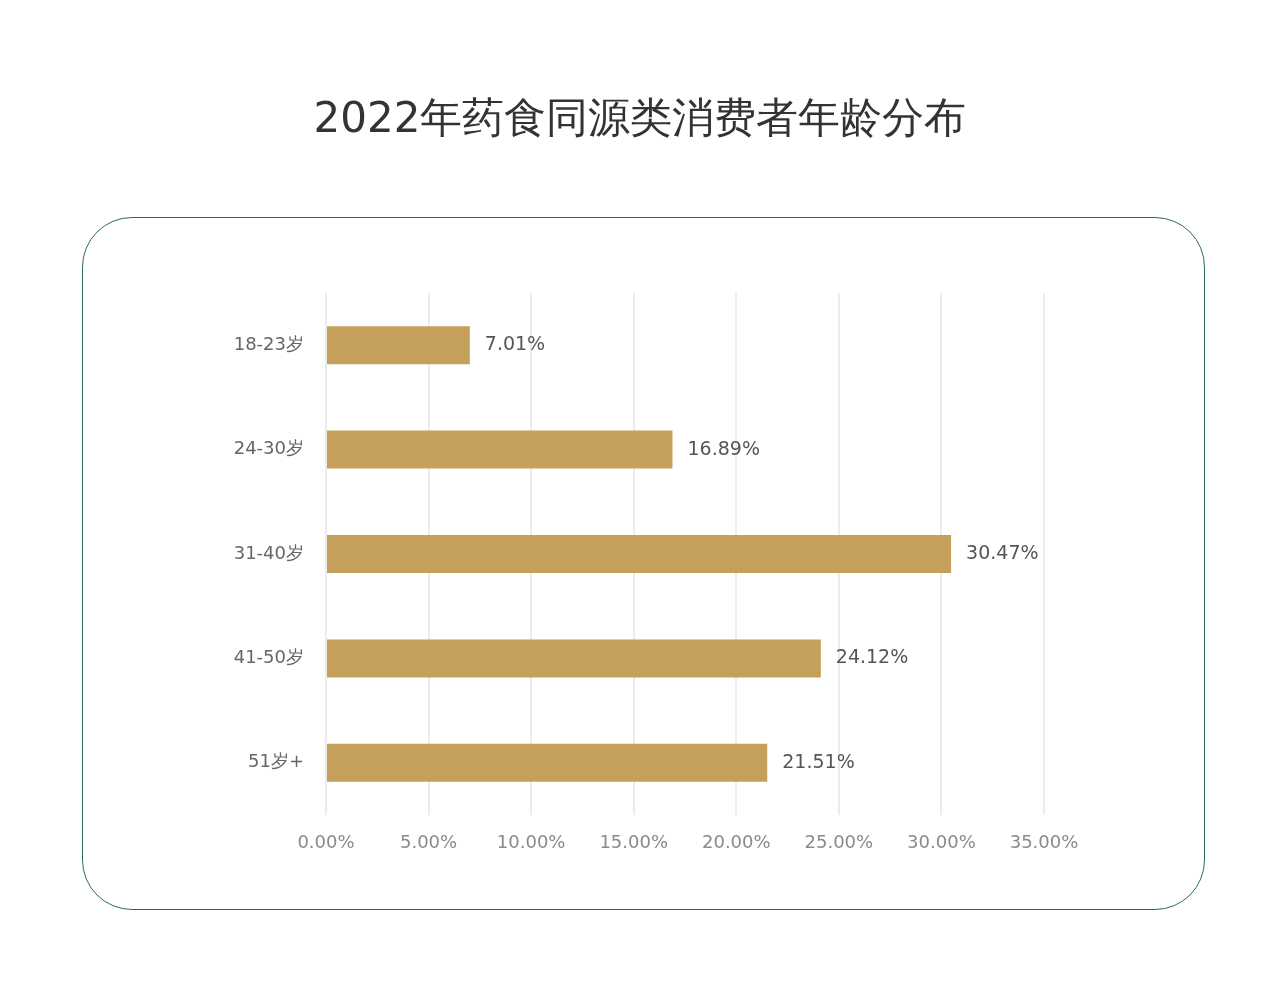  Describe the element at coordinates (872, 656) in the screenshot. I see `data-label: 24.12%` at that location.